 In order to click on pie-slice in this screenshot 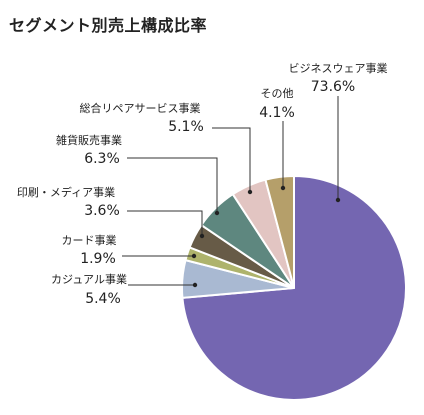, I will do `click(279, 231)`.